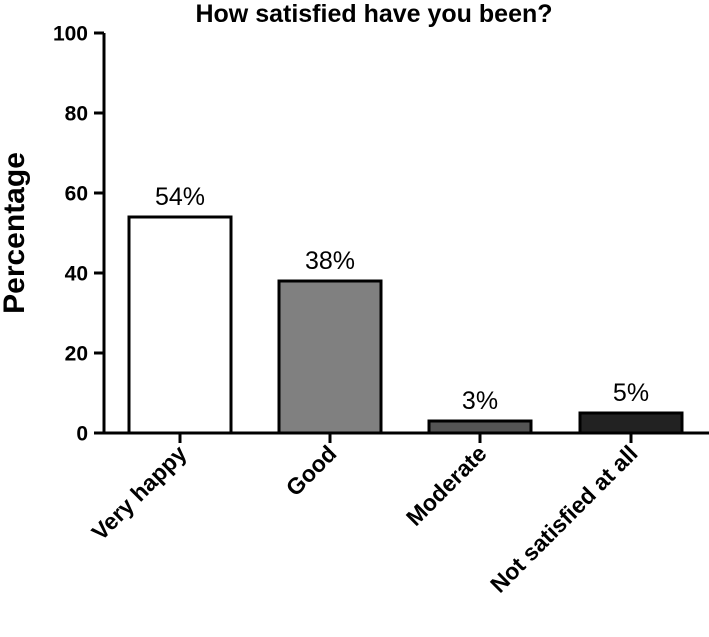 The height and width of the screenshot is (637, 709). What do you see at coordinates (330, 357) in the screenshot?
I see `bar-good` at bounding box center [330, 357].